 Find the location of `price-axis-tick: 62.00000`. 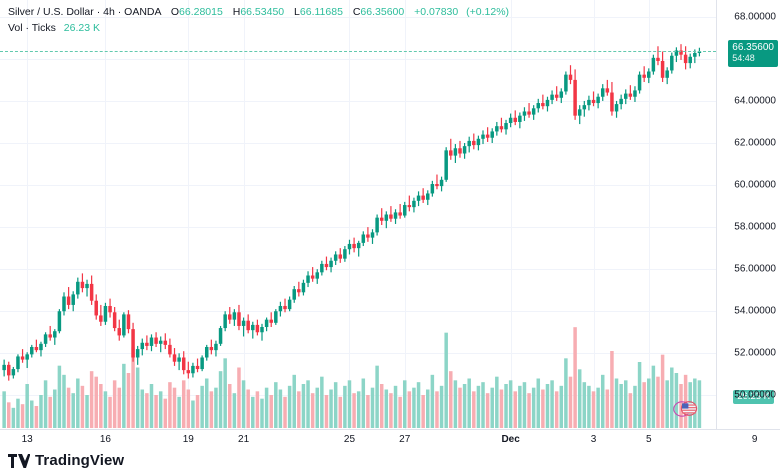

price-axis-tick: 62.00000 is located at coordinates (755, 143).